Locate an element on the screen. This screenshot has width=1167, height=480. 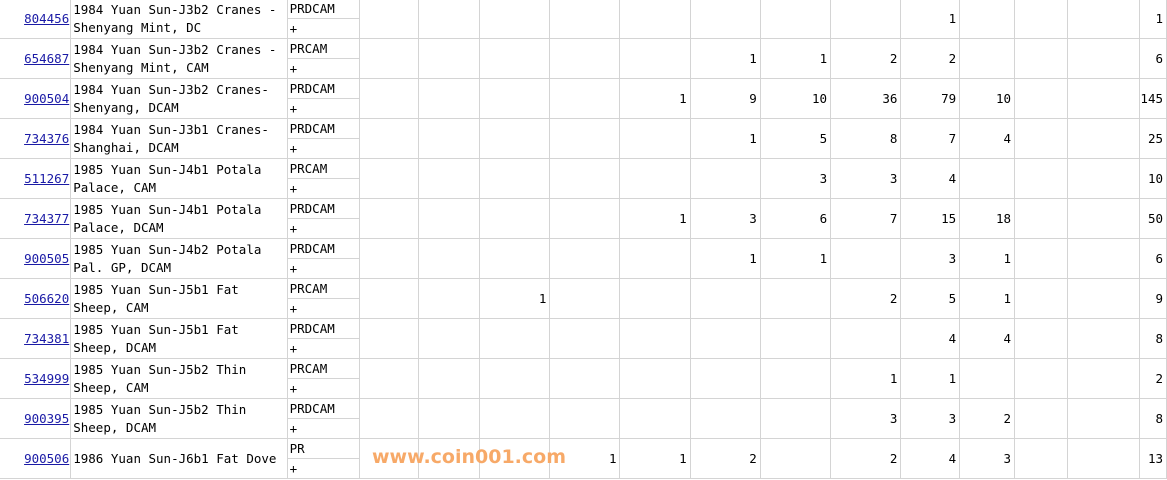
id-cell: 734381 is located at coordinates (36, 338).